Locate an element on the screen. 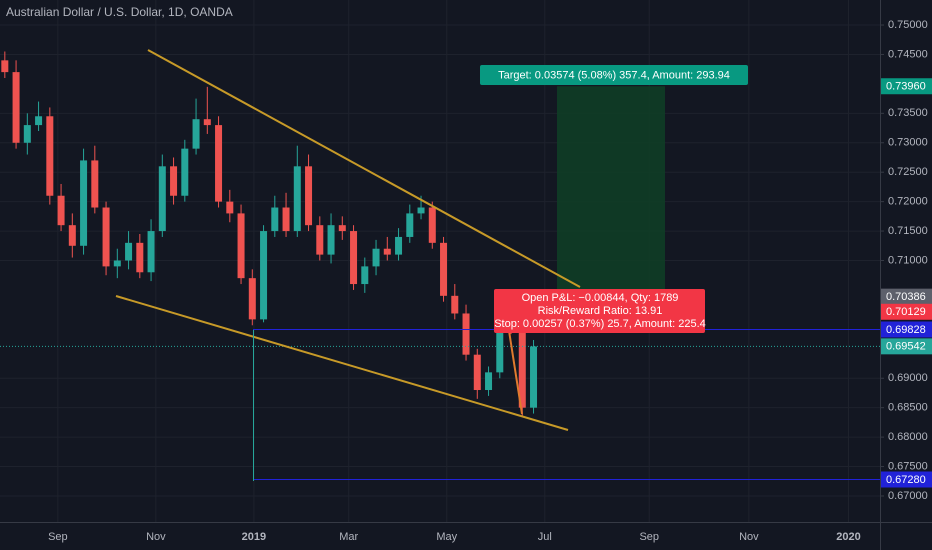  x-tick-label: Jul is located at coordinates (545, 537).